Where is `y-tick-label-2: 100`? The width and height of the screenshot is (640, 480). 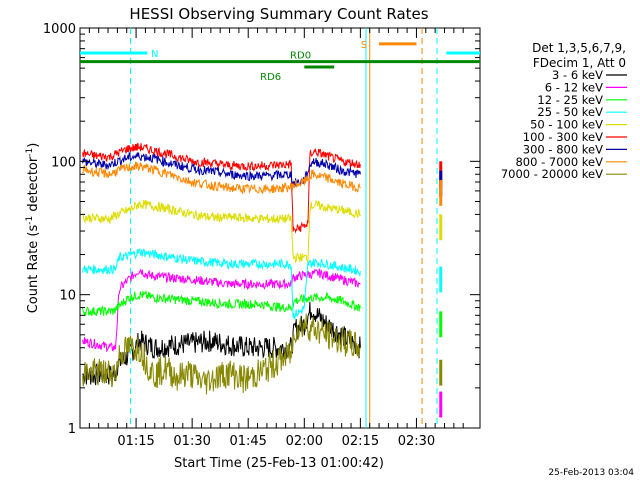
y-tick-label-2: 100 is located at coordinates (63, 162).